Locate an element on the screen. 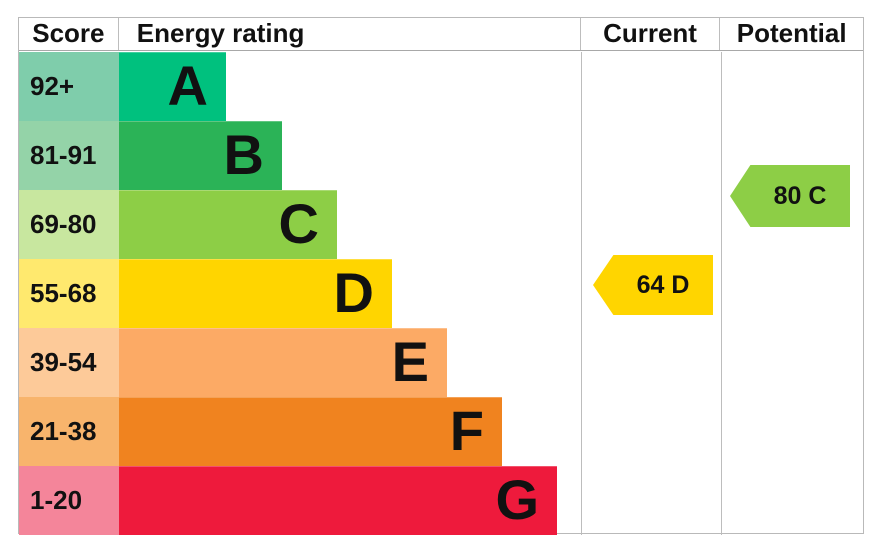 This screenshot has height=556, width=886. band-row-e: 39-54 E is located at coordinates (441, 362).